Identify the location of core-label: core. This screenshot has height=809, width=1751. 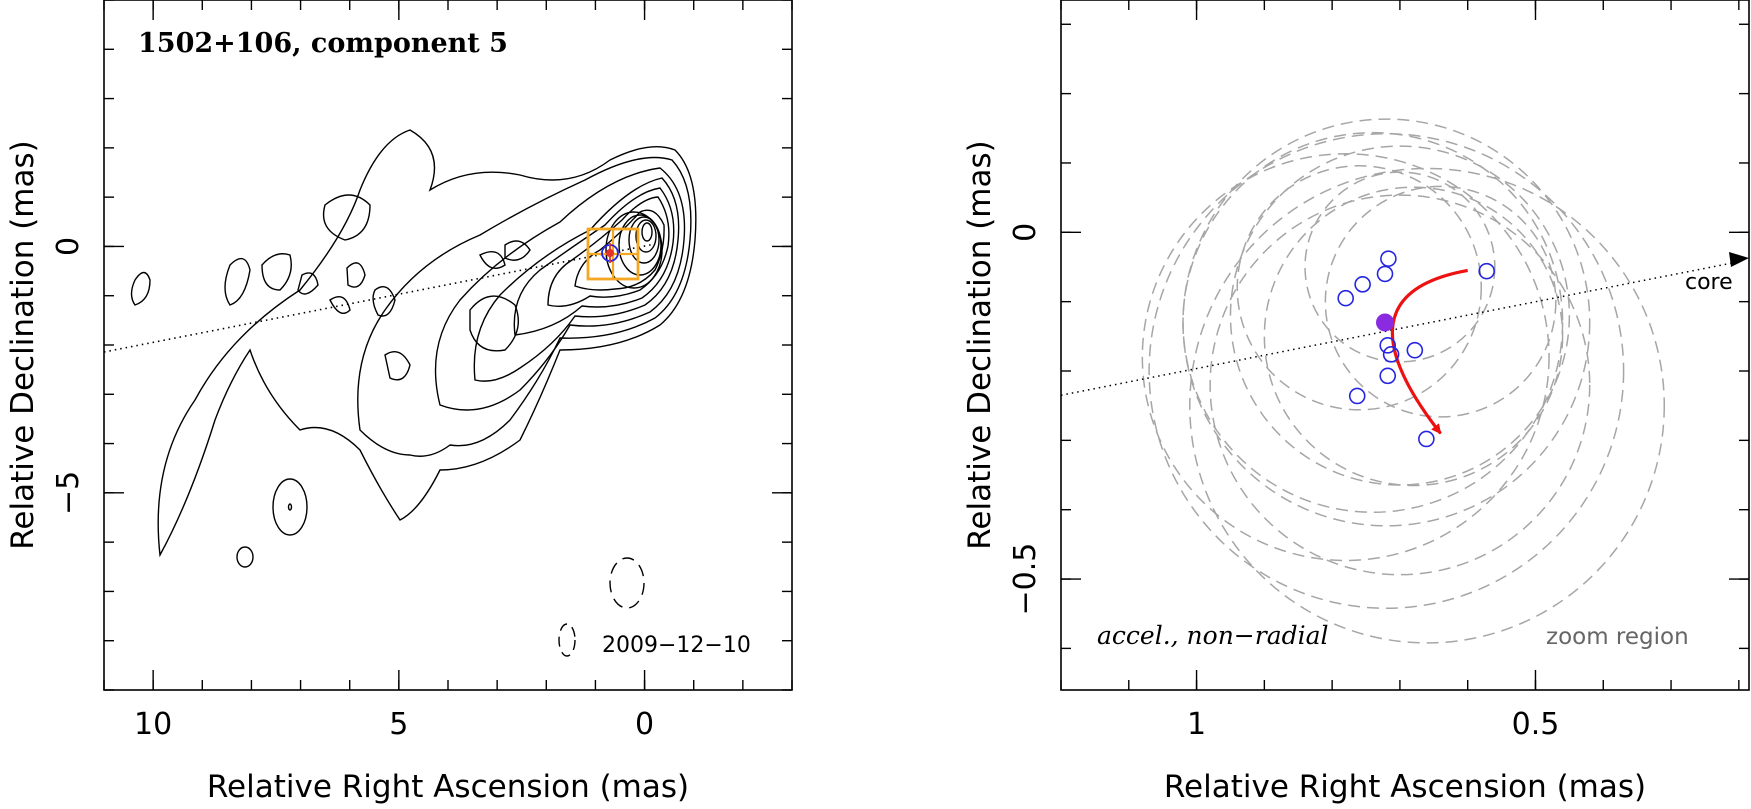
(1709, 282).